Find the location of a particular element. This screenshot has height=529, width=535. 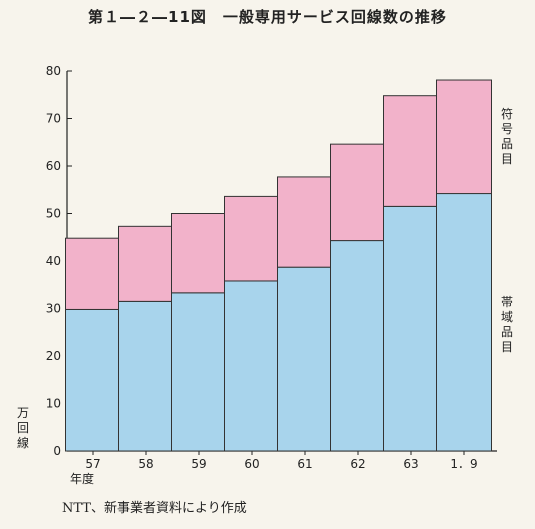

x-tick-label: 57 is located at coordinates (92, 464).